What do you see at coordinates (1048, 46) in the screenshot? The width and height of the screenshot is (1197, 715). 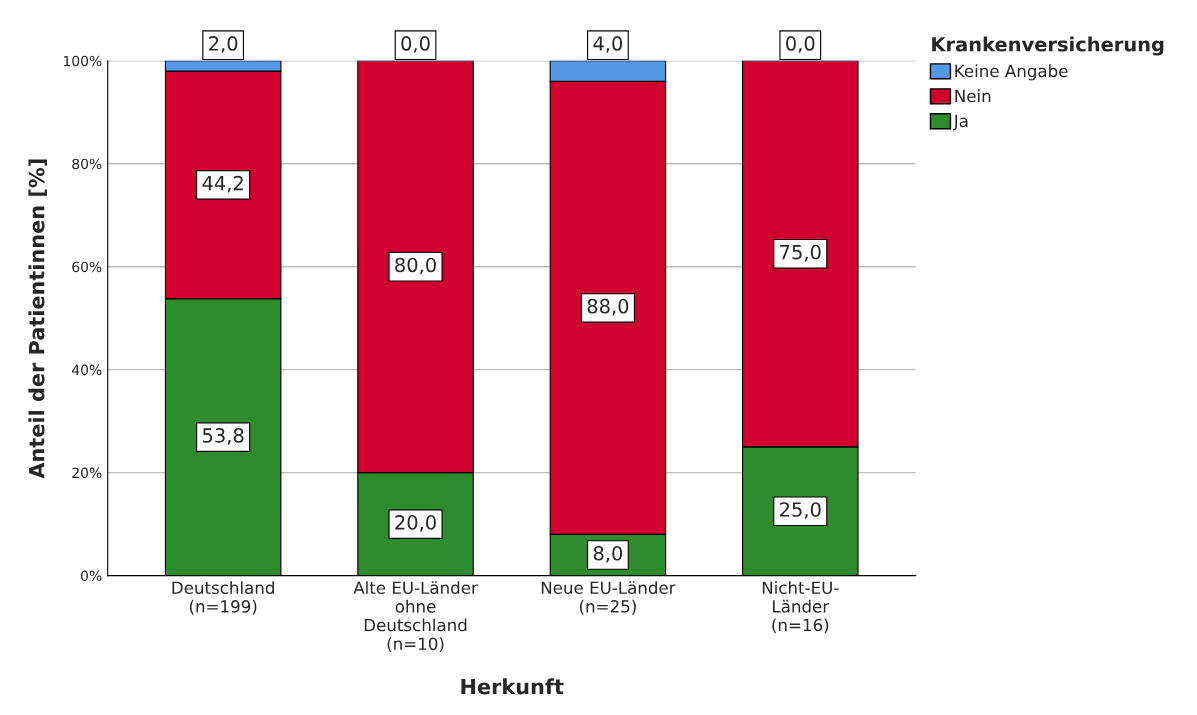 I see `legend-title: Krankenversicherung` at bounding box center [1048, 46].